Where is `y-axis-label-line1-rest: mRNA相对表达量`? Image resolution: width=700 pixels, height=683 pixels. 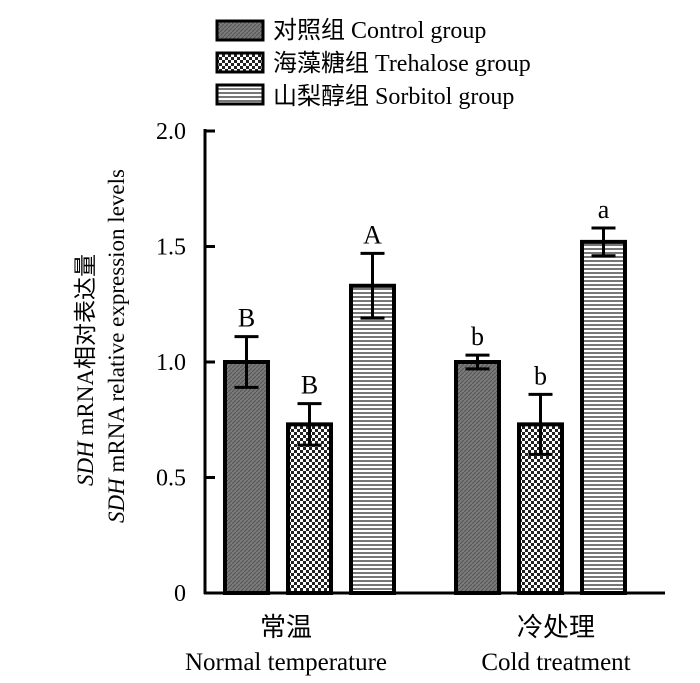 y-axis-label-line1-rest: mRNA相对表达量 is located at coordinates (85, 347).